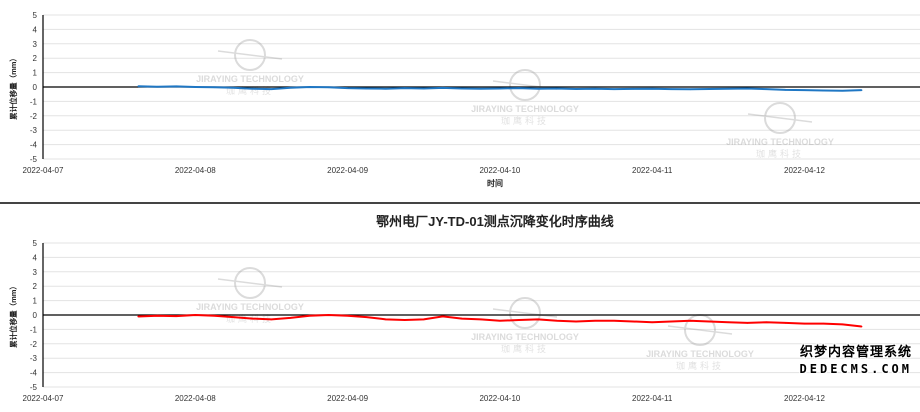  I want to click on chart-title: 鄂州电厂JY-TD-01测点沉降变化时序曲线, so click(495, 221).